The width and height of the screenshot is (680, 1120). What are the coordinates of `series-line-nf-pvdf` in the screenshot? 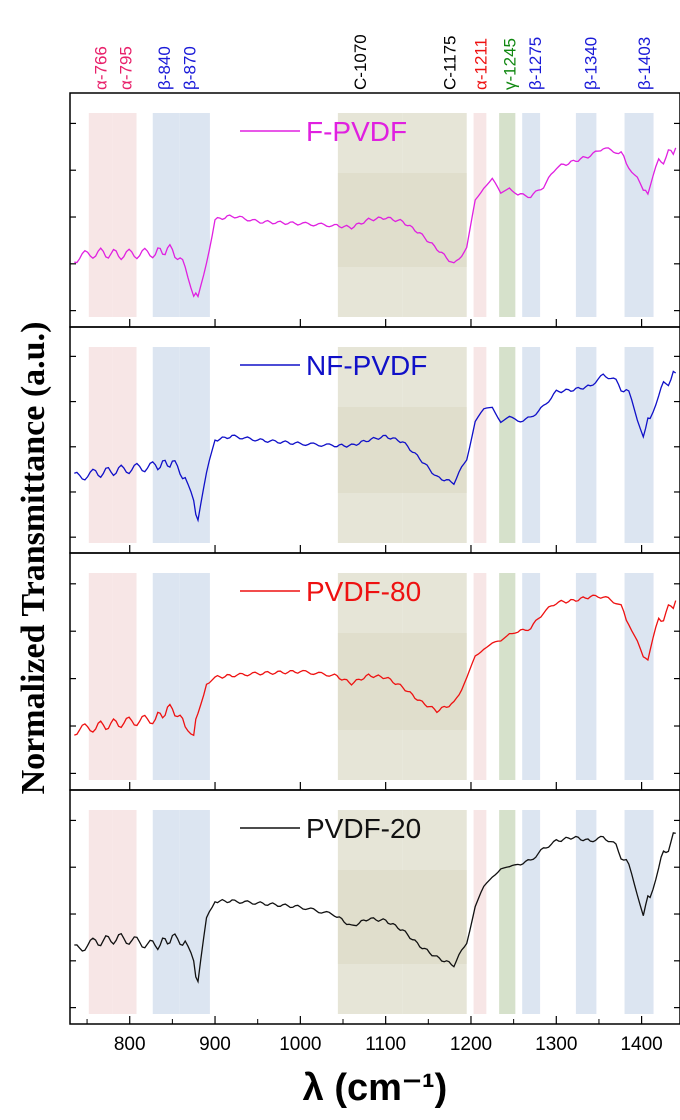 It's located at (375, 446).